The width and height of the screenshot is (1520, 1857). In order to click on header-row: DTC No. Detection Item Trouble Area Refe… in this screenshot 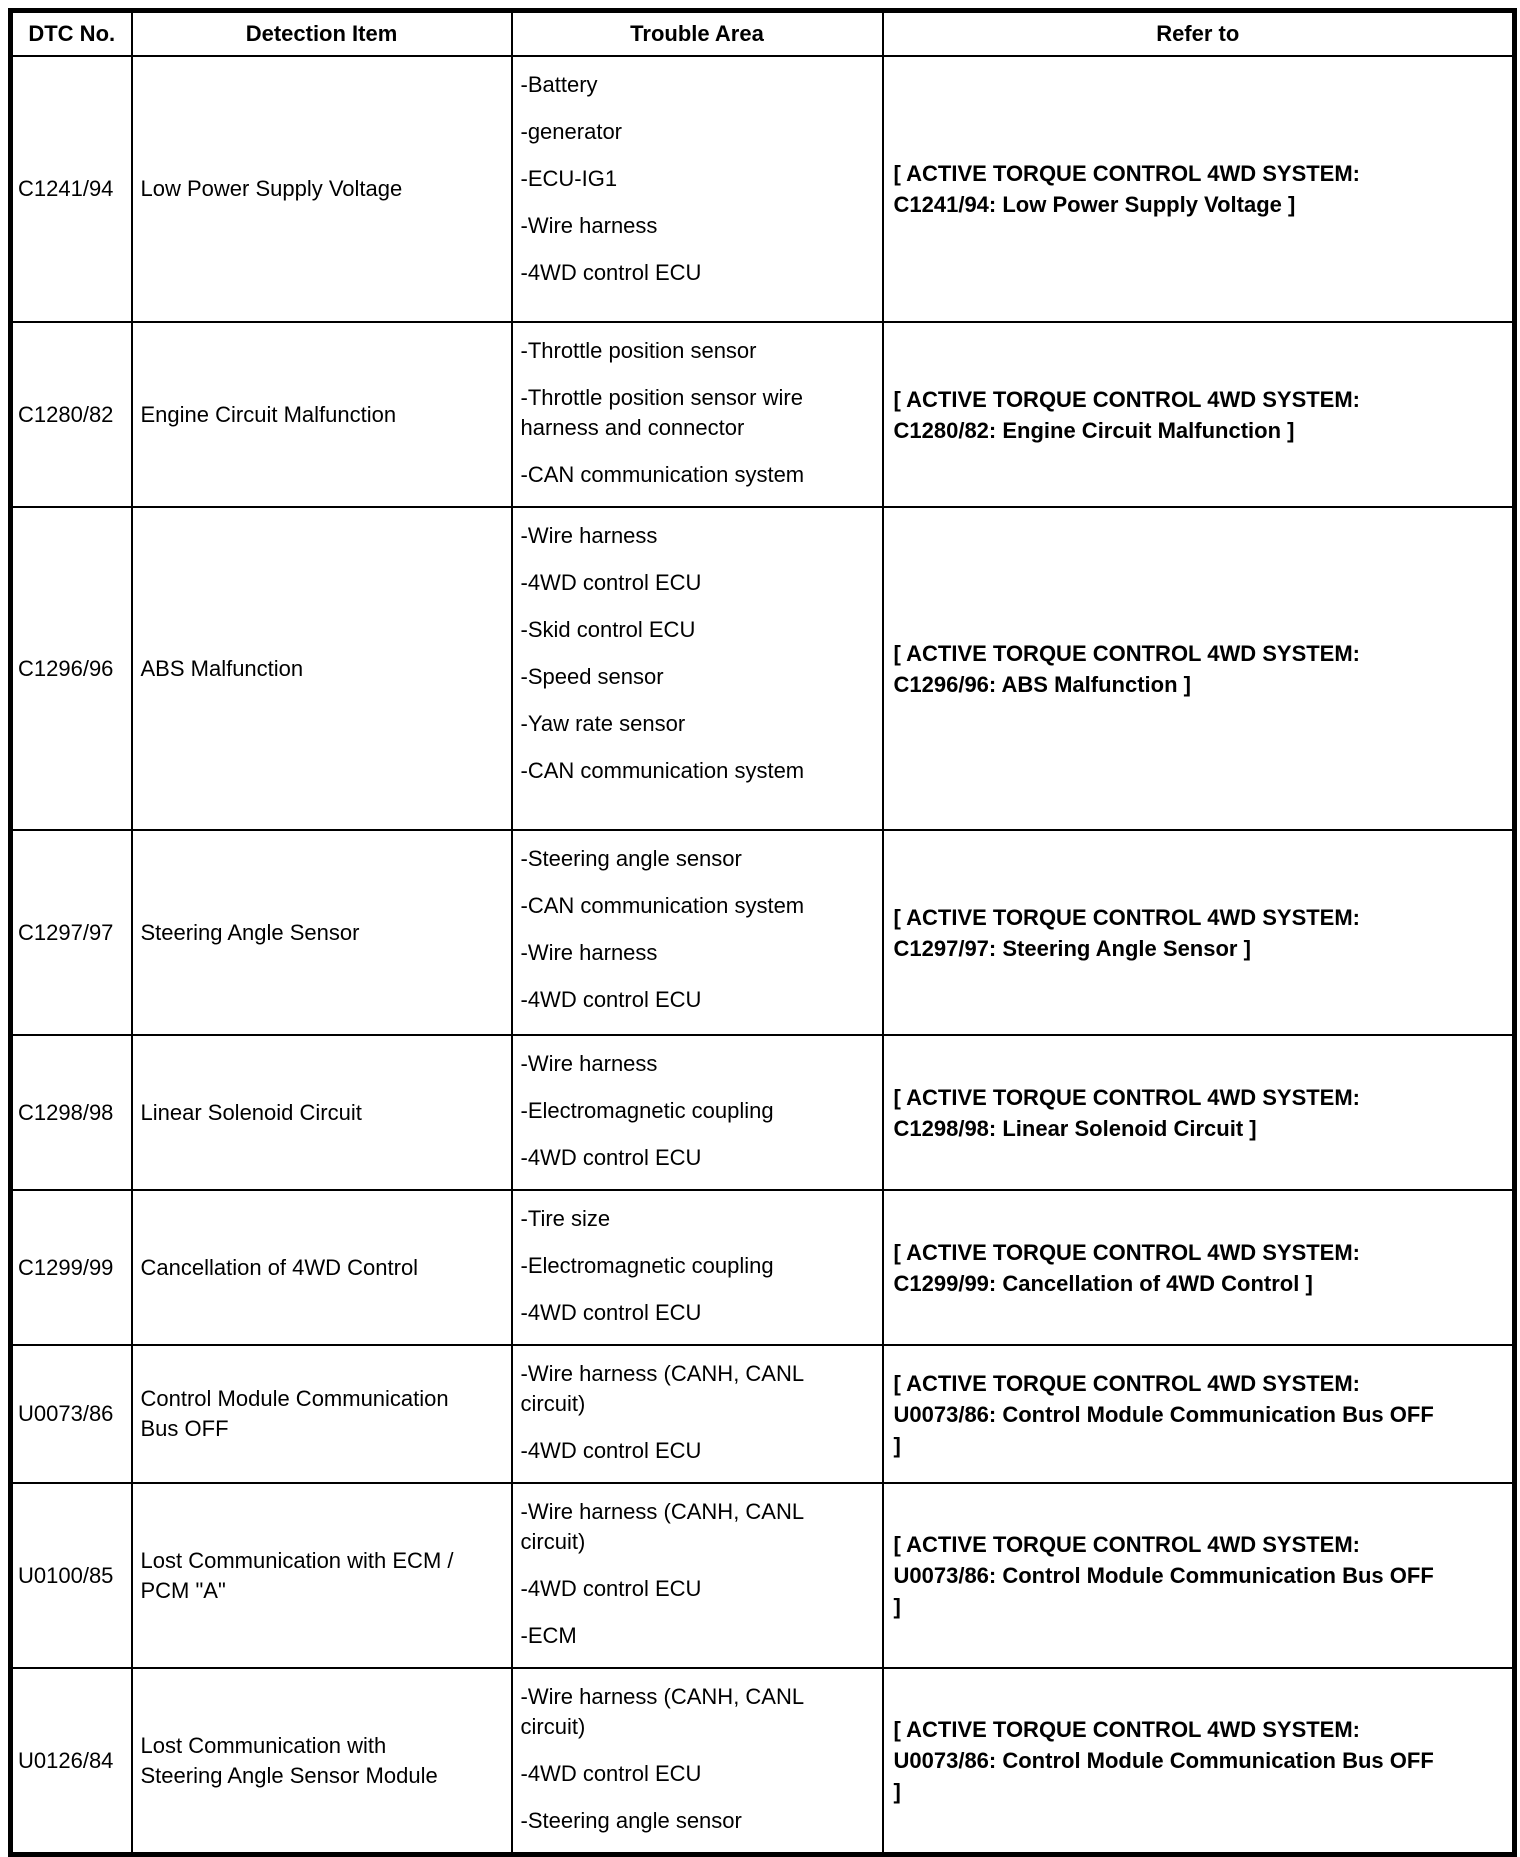, I will do `click(762, 33)`.